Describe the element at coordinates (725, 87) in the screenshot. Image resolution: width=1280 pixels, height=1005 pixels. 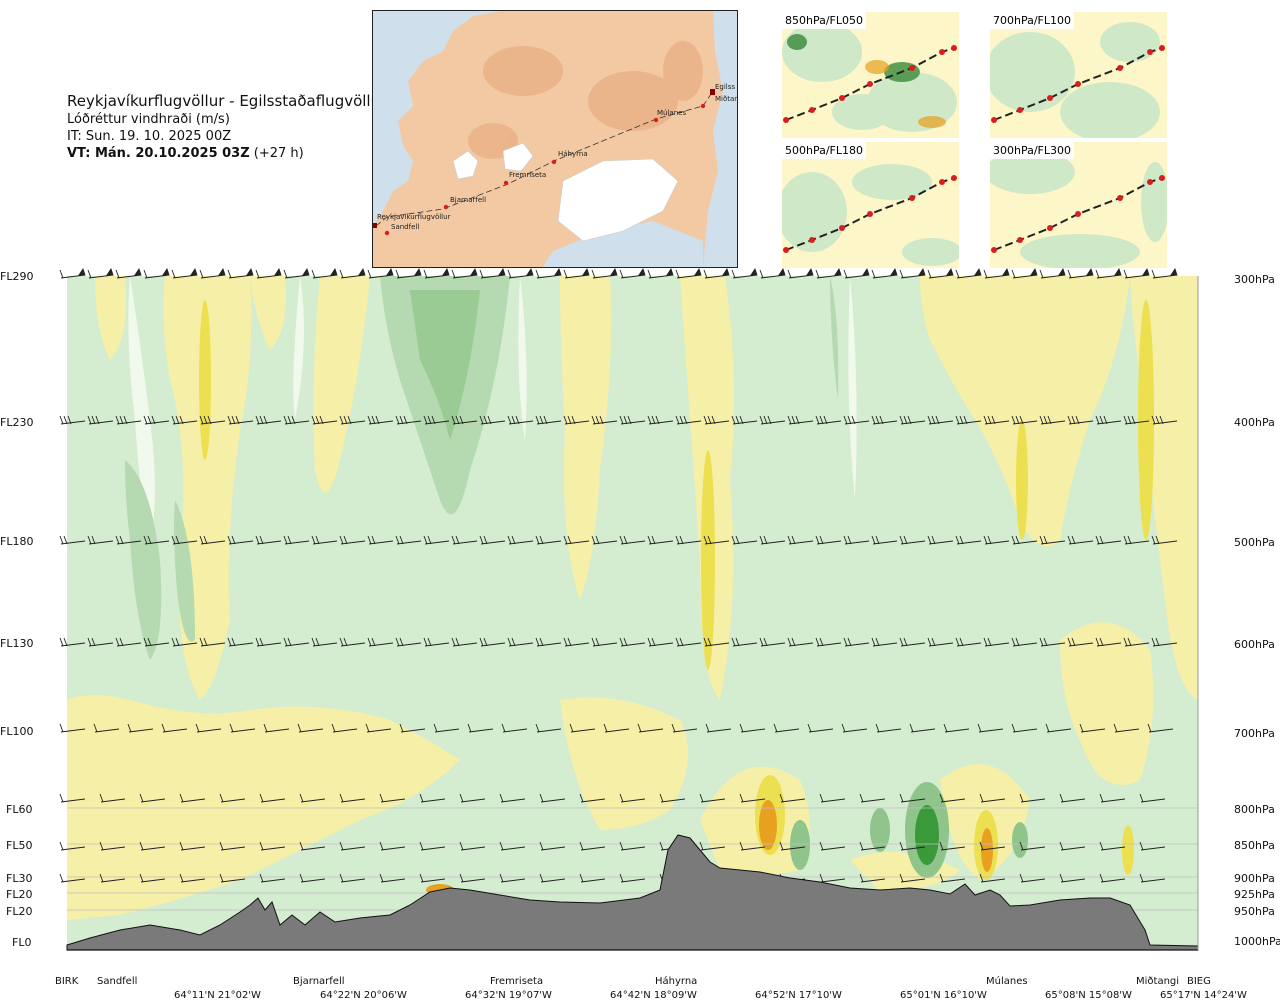
I see `map-label-egilss: Egilss` at that location.